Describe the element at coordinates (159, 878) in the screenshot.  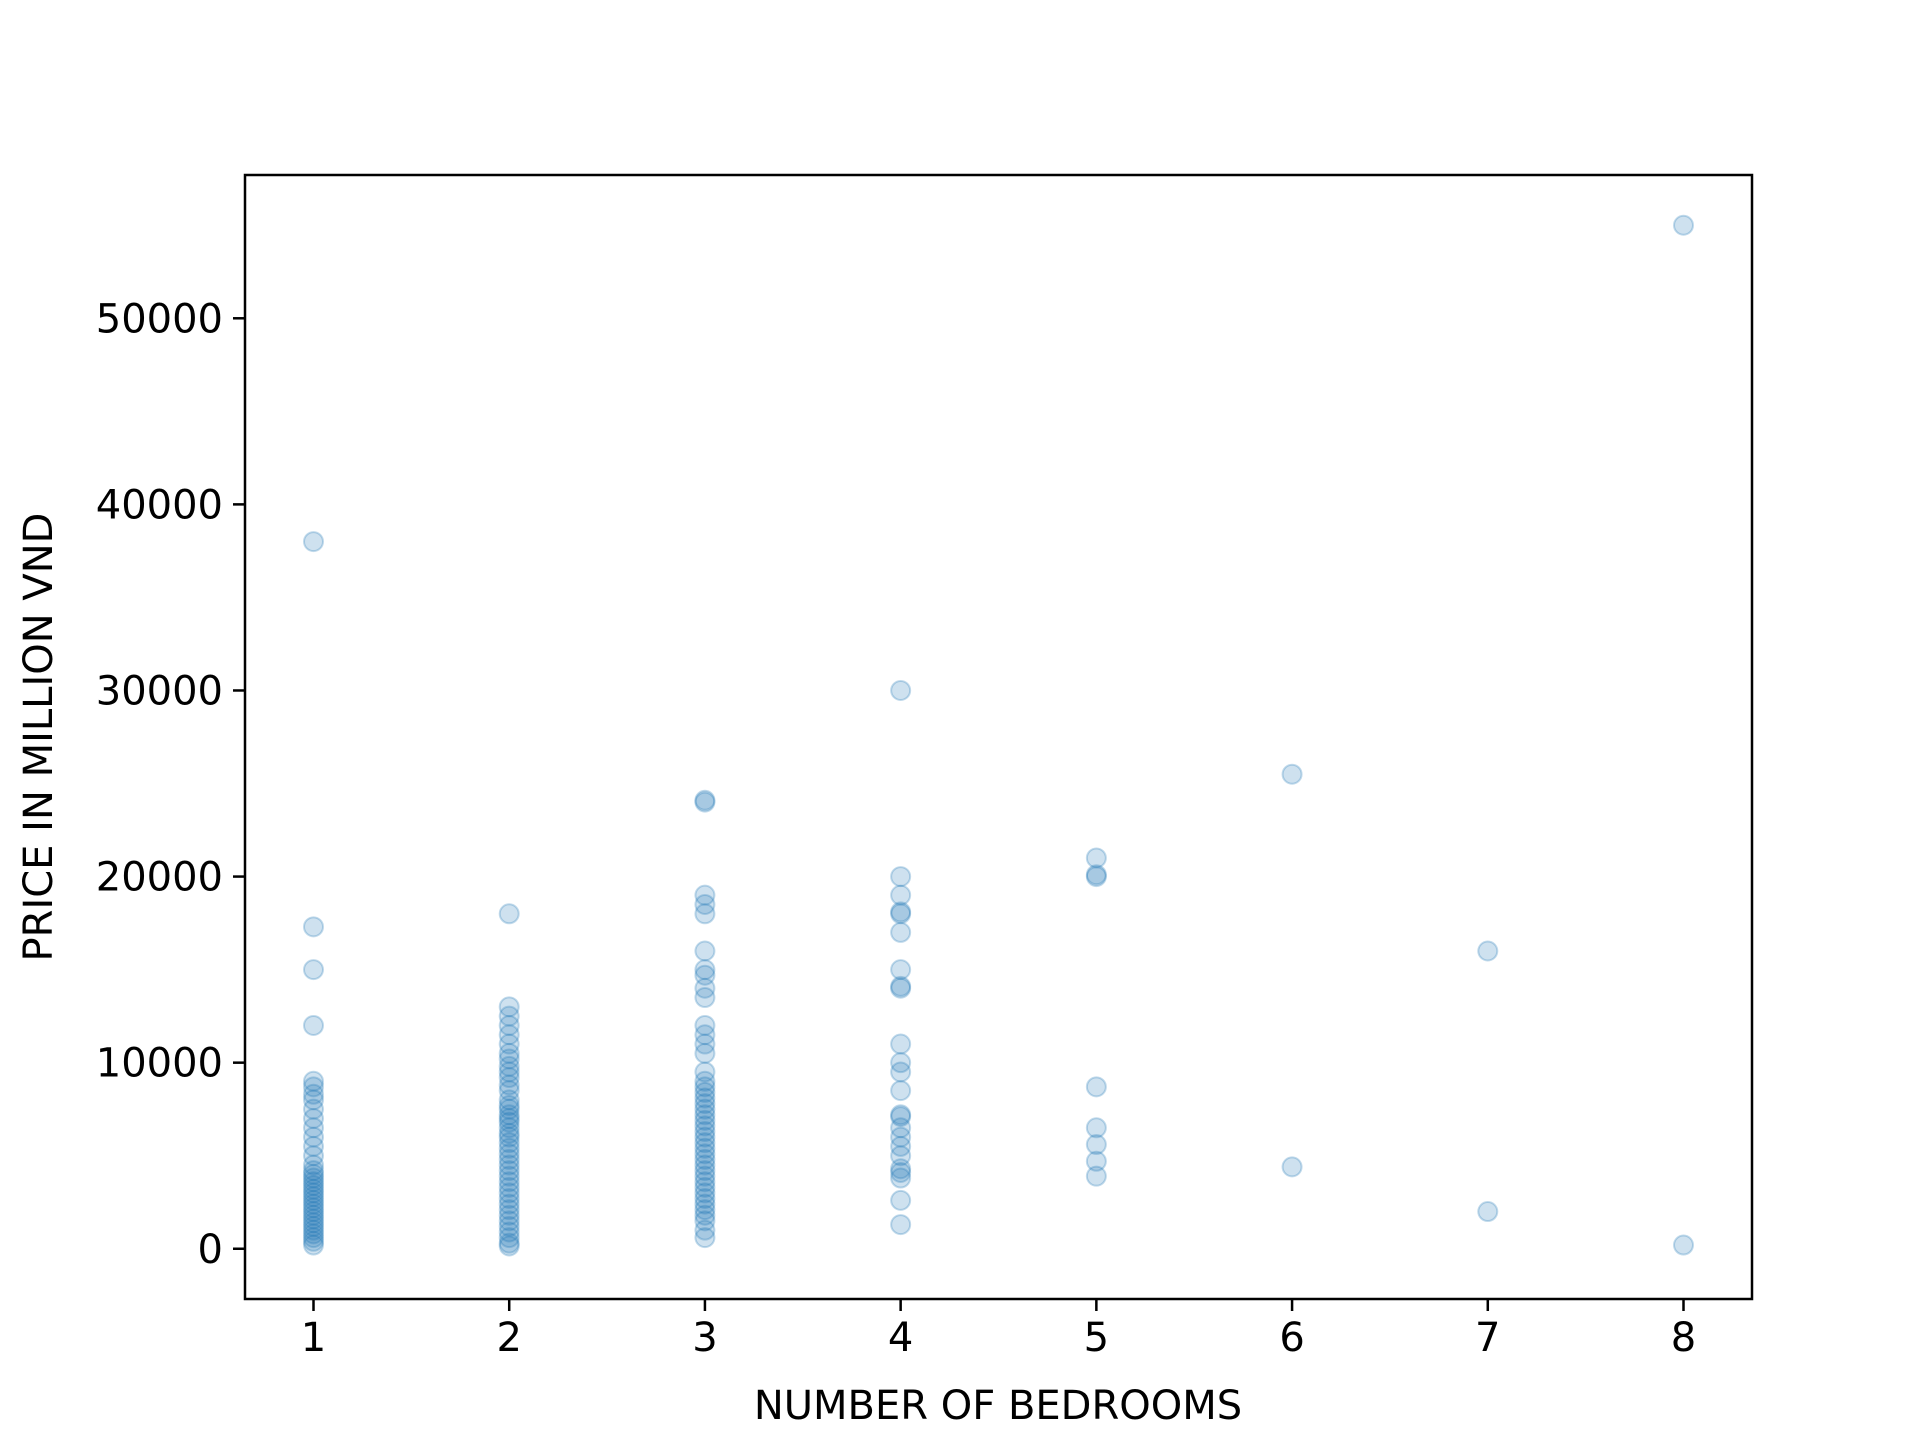
I see `y-tick-label: 20000` at that location.